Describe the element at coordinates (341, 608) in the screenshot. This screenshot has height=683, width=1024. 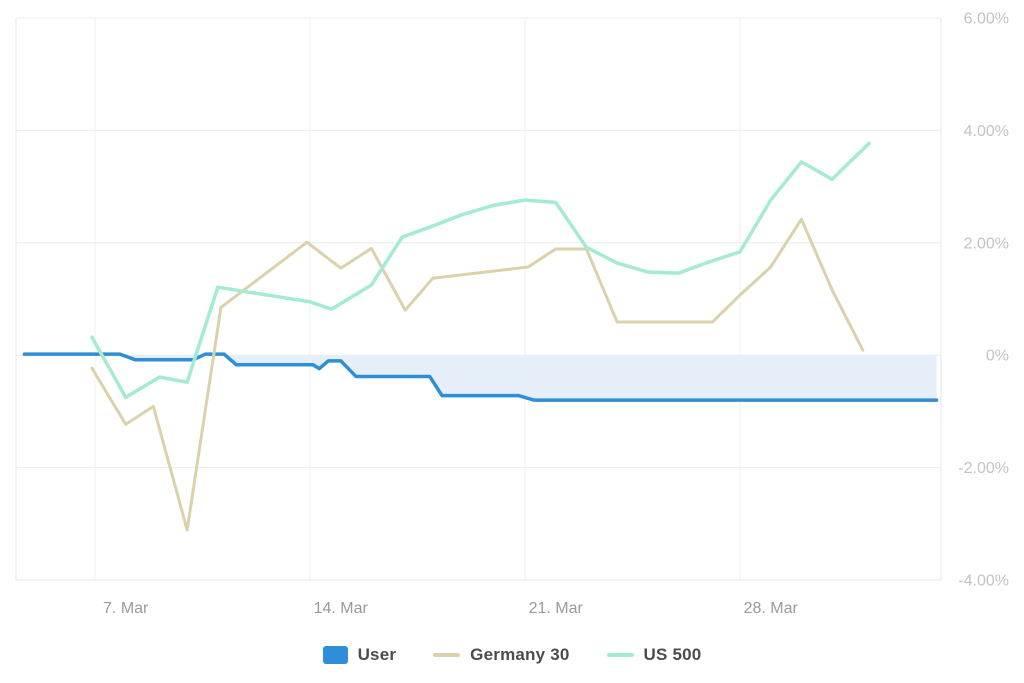
I see `x-axis-label: 14. Mar` at that location.